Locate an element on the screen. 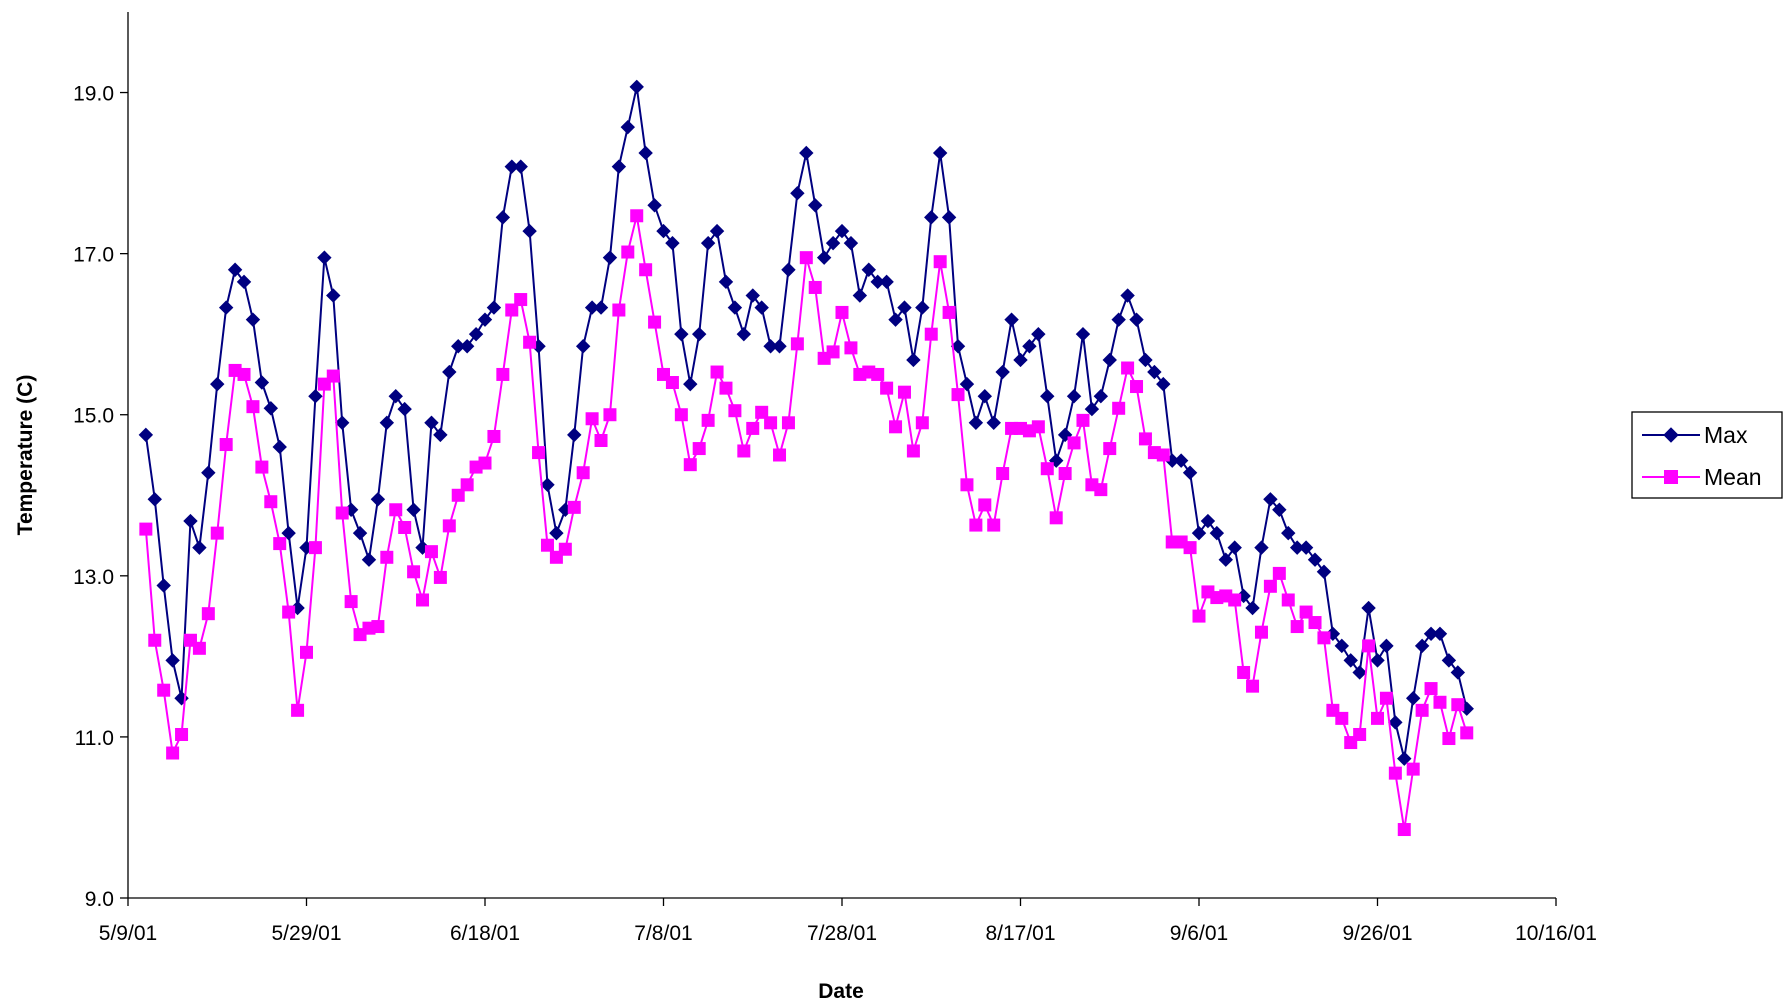 The width and height of the screenshot is (1788, 1006). y-tick-label: 15.0 is located at coordinates (93, 416).